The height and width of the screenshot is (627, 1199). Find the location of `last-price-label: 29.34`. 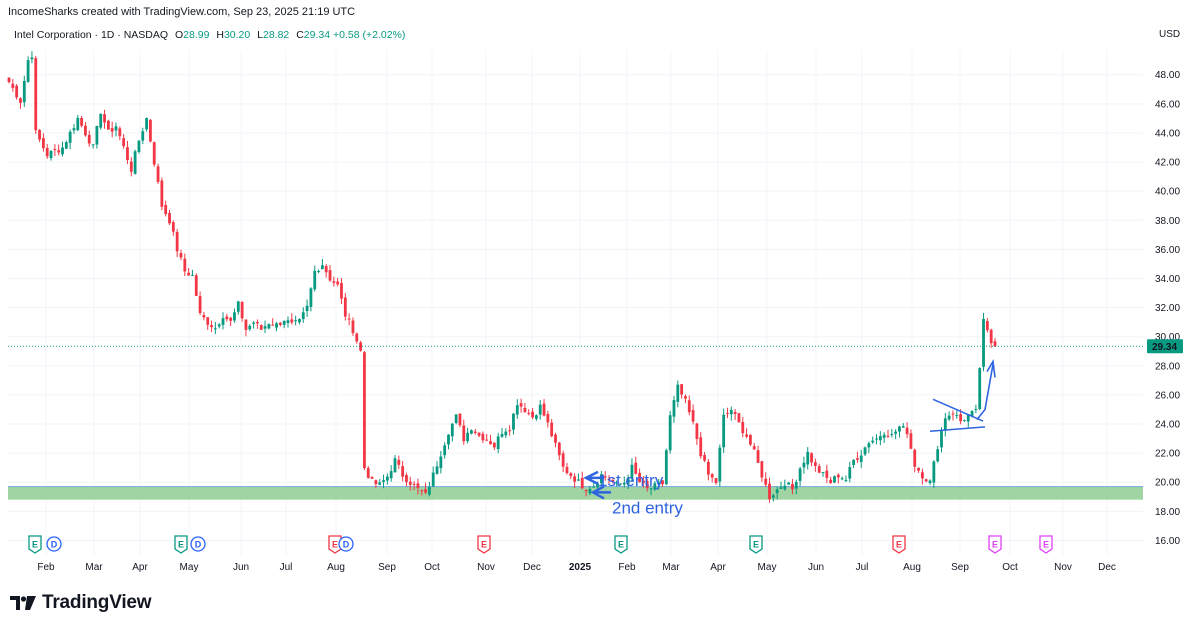

last-price-label: 29.34 is located at coordinates (1164, 347).